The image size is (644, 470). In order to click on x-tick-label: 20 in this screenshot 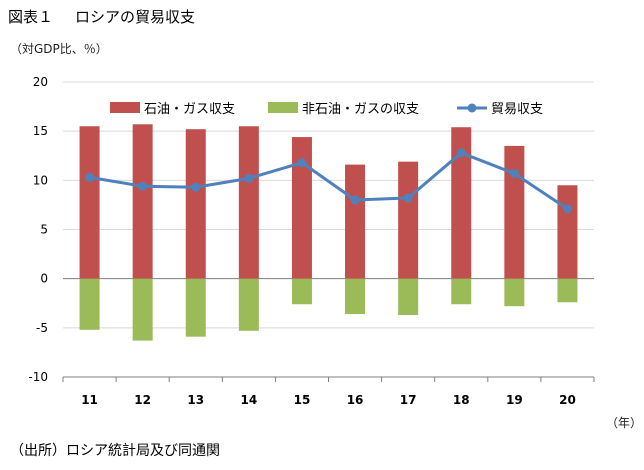, I will do `click(567, 400)`.